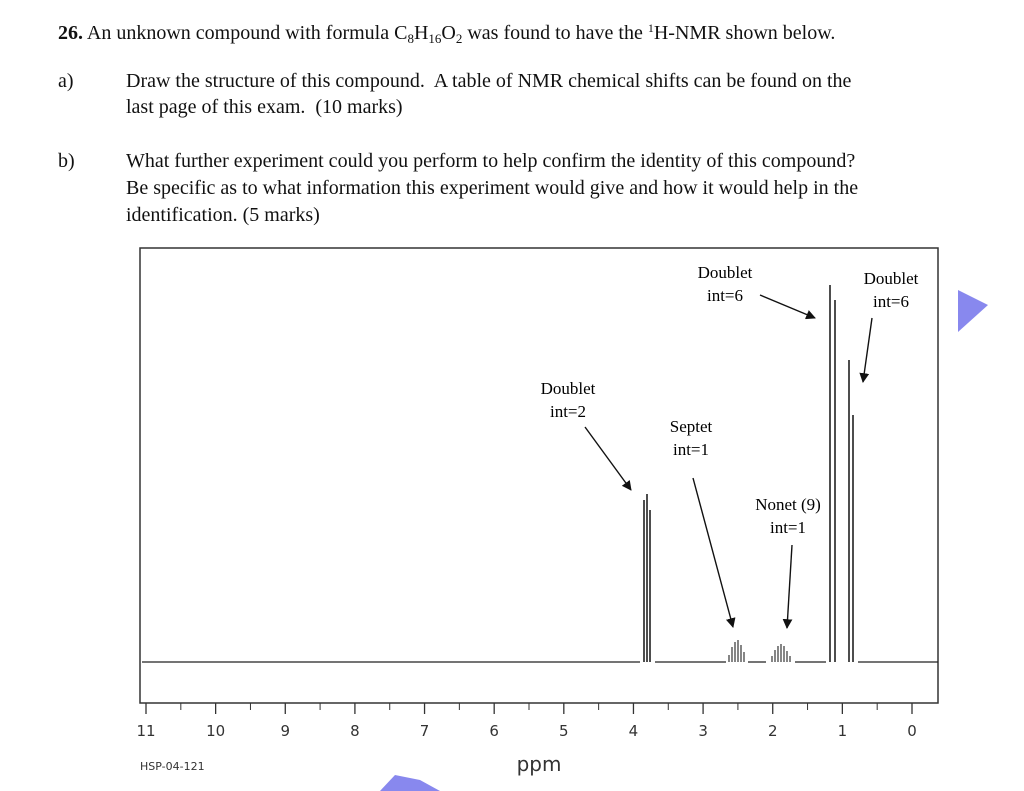 This screenshot has height=791, width=1024. Describe the element at coordinates (568, 411) in the screenshot. I see `annotation: int=2` at that location.